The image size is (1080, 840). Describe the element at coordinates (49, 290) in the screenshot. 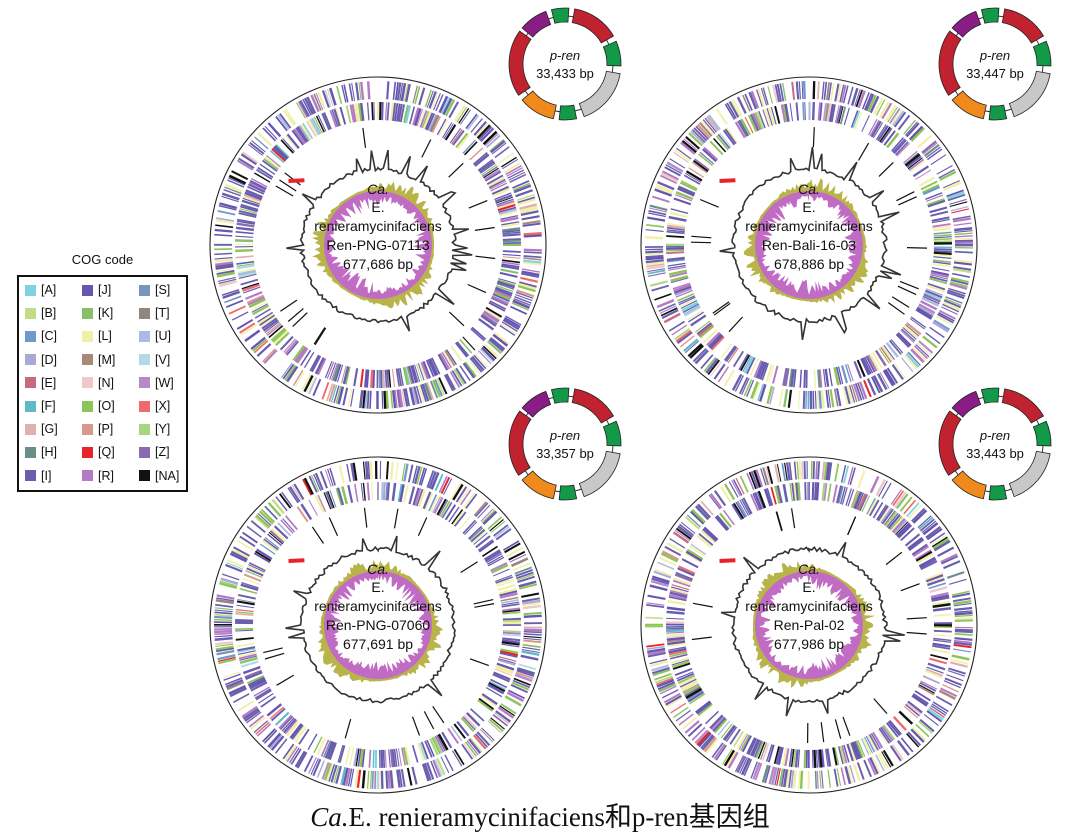

I see `legend-code: [A]` at that location.